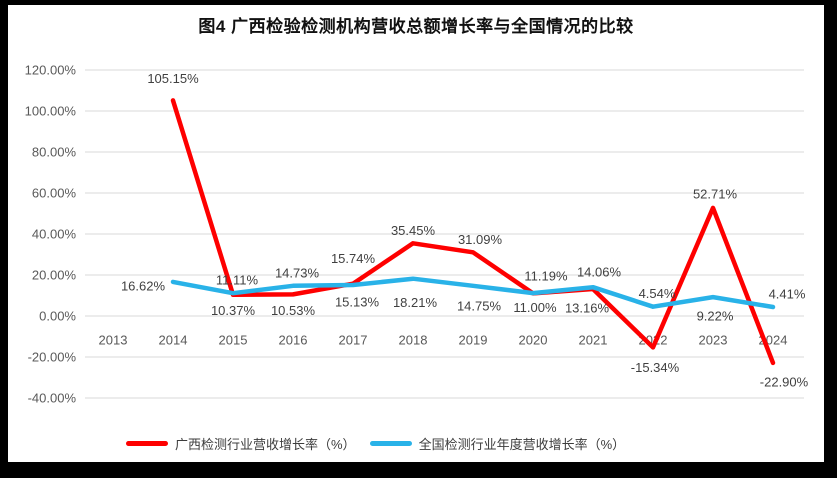 The image size is (837, 478). What do you see at coordinates (473, 293) in the screenshot?
I see `national-series-line` at bounding box center [473, 293].